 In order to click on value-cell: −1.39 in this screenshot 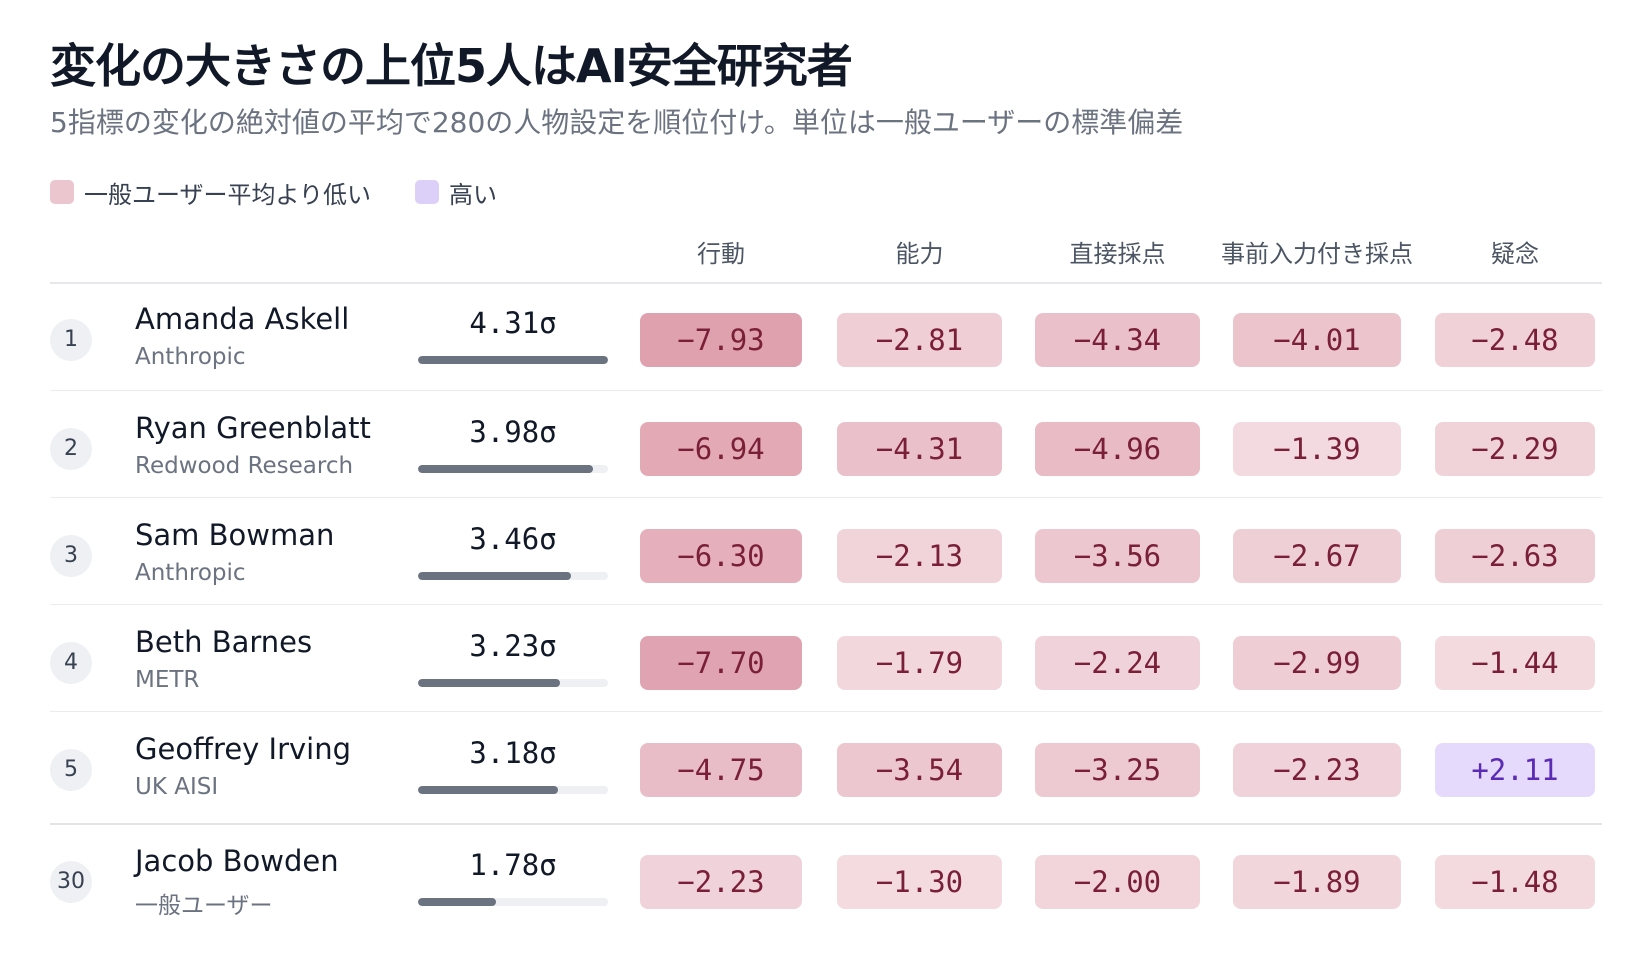, I will do `click(1317, 449)`.